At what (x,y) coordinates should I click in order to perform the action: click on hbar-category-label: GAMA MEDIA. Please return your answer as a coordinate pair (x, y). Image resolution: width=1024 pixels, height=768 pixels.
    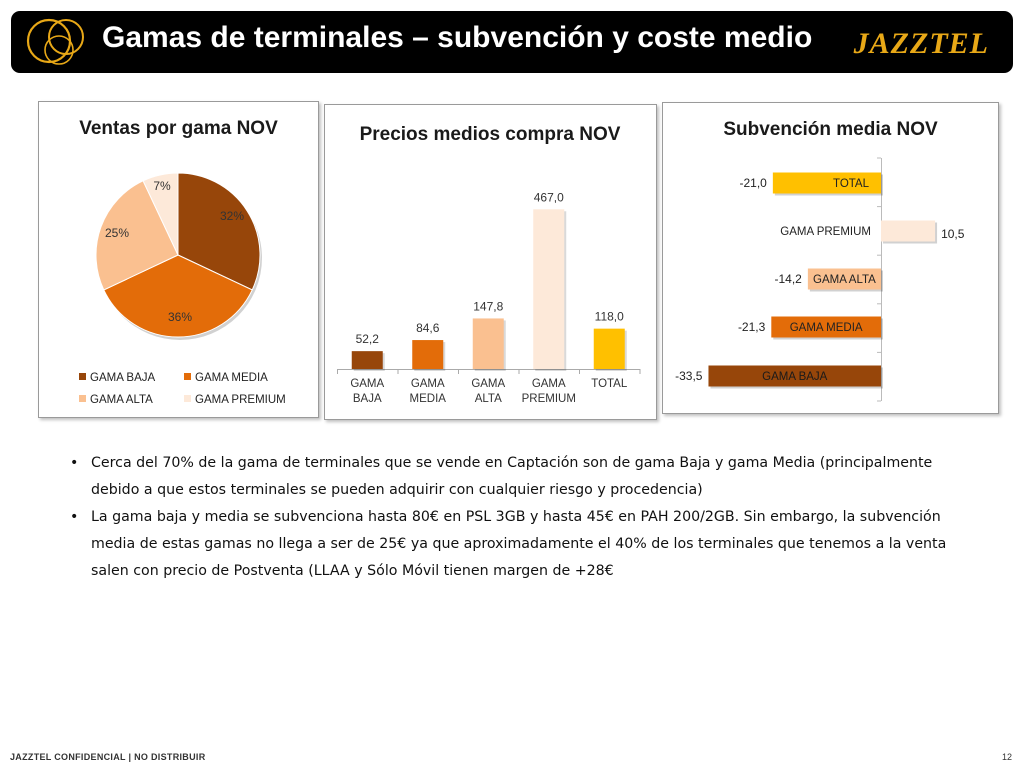
    Looking at the image, I should click on (826, 328).